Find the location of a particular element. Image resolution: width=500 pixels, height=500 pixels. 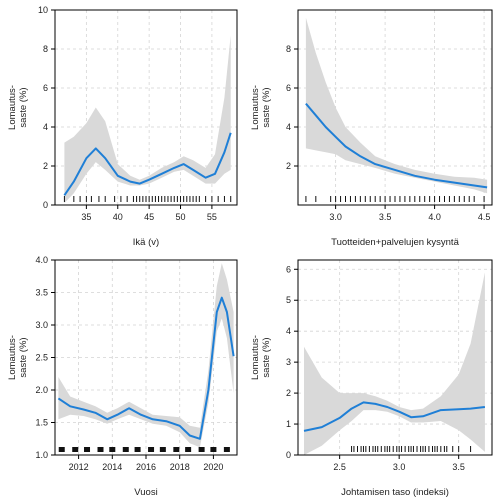

x-axis-label: Johtamisen taso (indeksi) is located at coordinates (395, 492).